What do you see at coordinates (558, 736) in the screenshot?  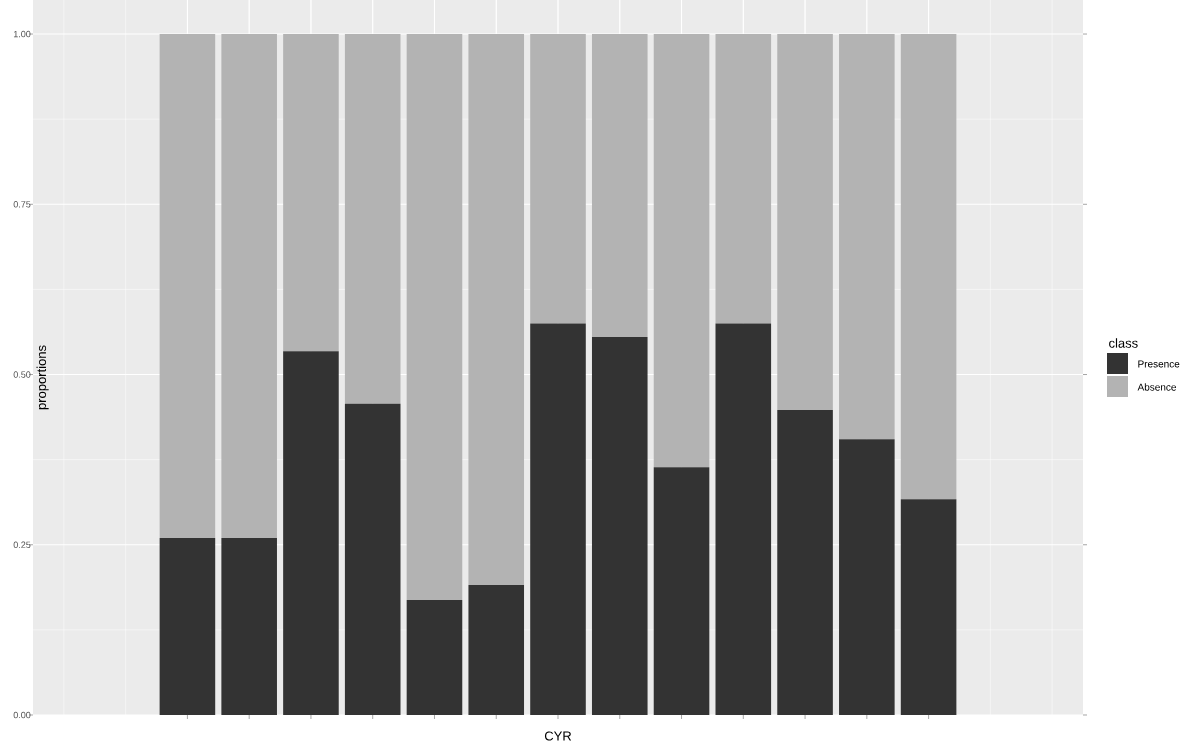 I see `x-axis-title: CYR` at bounding box center [558, 736].